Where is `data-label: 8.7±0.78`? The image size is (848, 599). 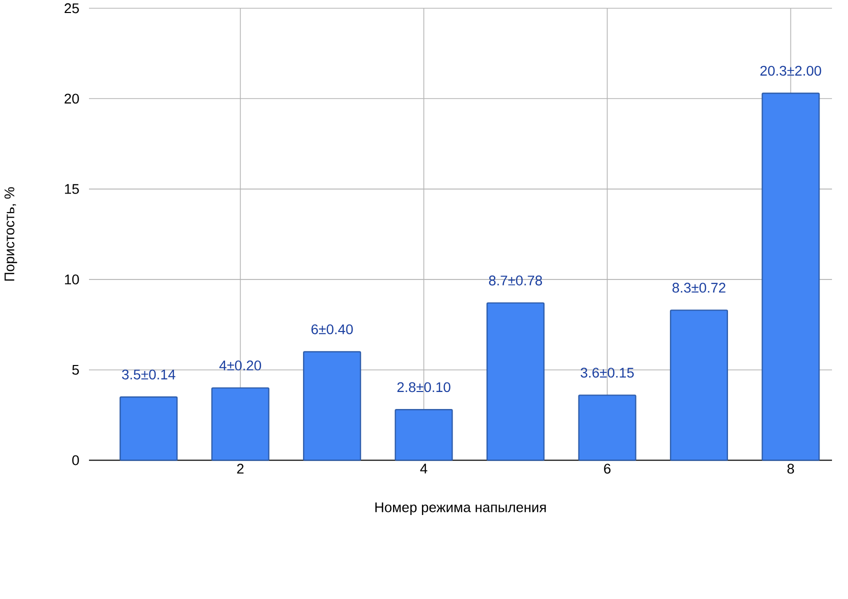 data-label: 8.7±0.78 is located at coordinates (515, 280).